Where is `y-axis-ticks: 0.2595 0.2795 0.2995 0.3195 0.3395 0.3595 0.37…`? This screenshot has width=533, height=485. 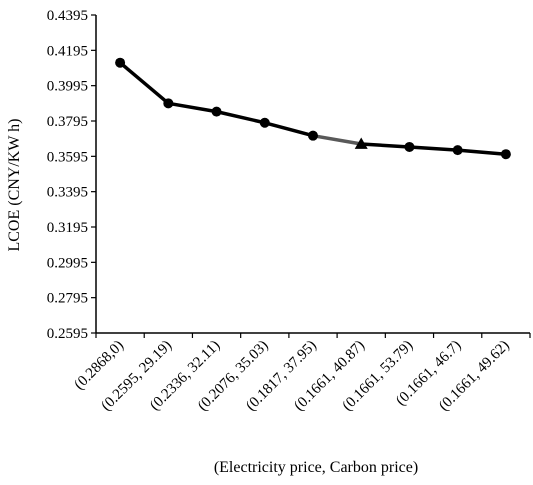
y-axis-ticks: 0.2595 0.2795 0.2995 0.3195 0.3395 0.3595 0.37… is located at coordinates (71, 175).